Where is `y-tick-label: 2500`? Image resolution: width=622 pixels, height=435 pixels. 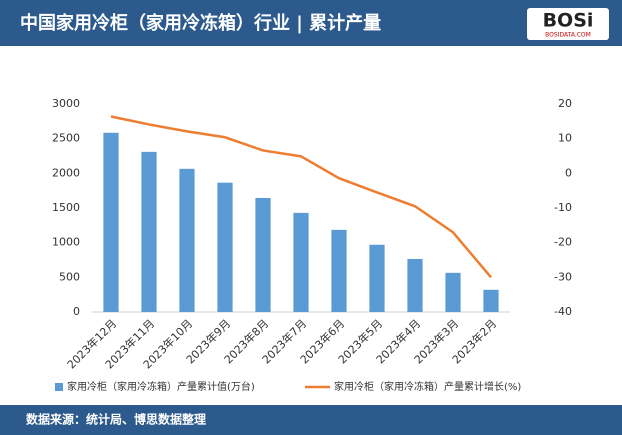 y-tick-label: 2500 is located at coordinates (66, 138).